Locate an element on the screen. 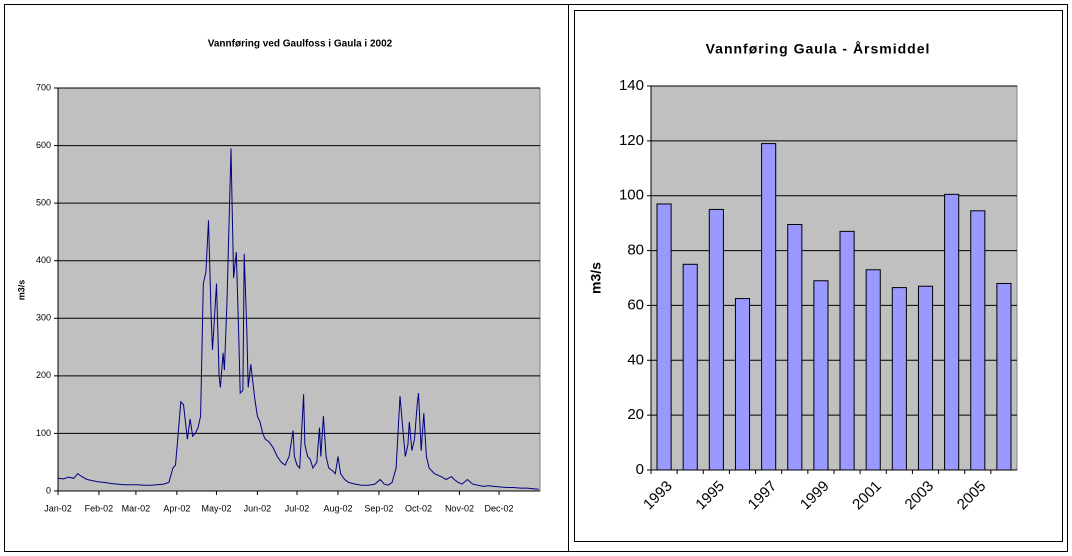  x-tick-label: Sep-02 is located at coordinates (378, 508).